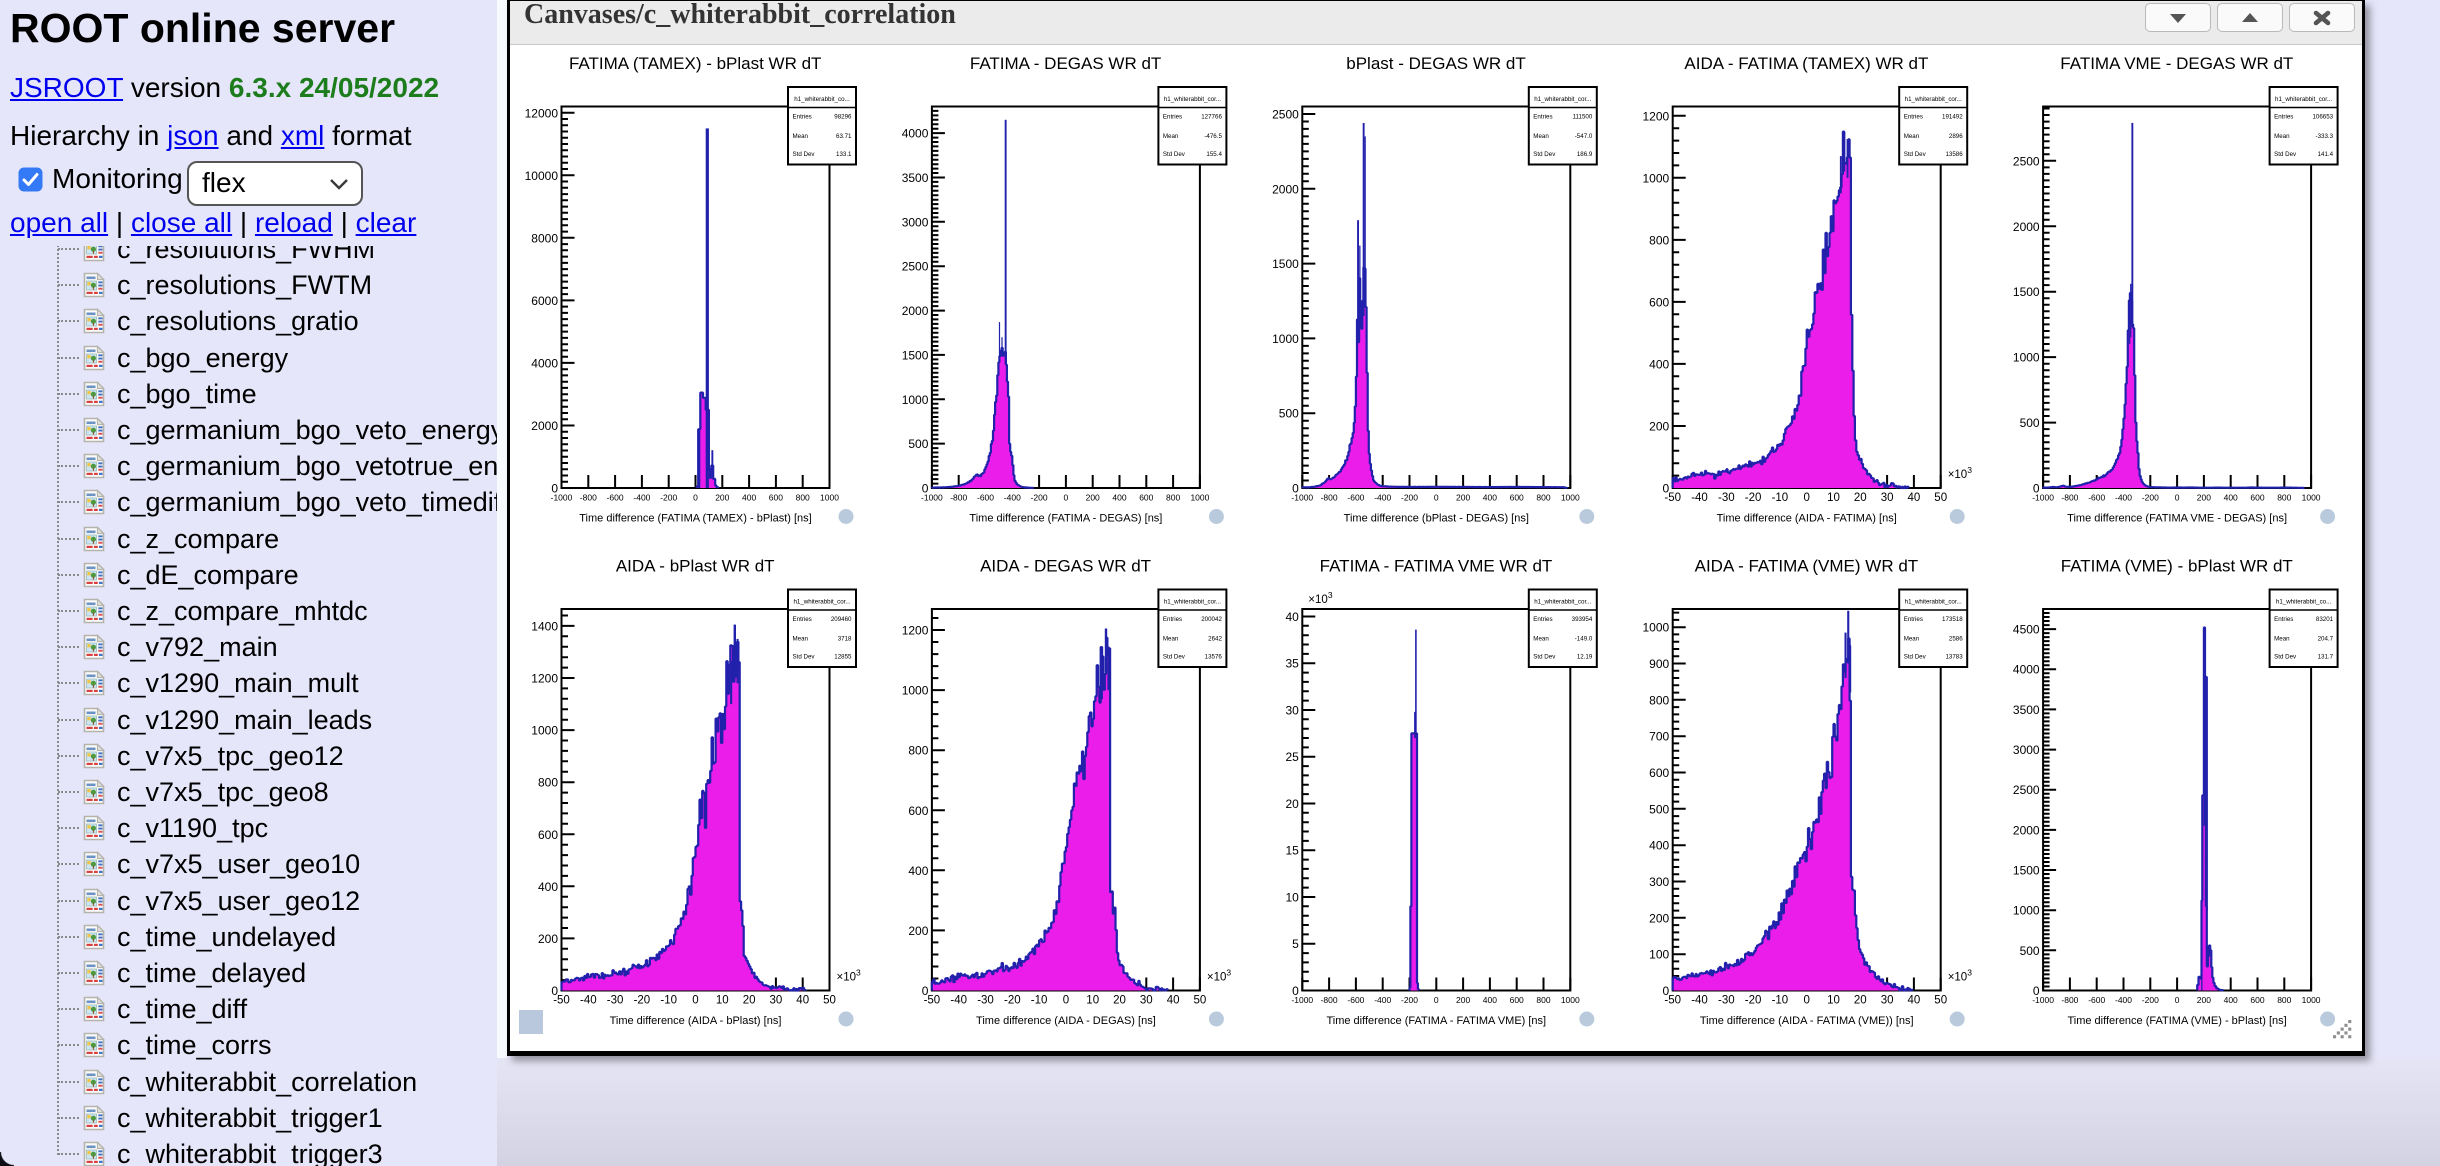 The height and width of the screenshot is (1166, 2440). Describe the element at coordinates (542, 176) in the screenshot. I see `svg-text: 10000` at that location.